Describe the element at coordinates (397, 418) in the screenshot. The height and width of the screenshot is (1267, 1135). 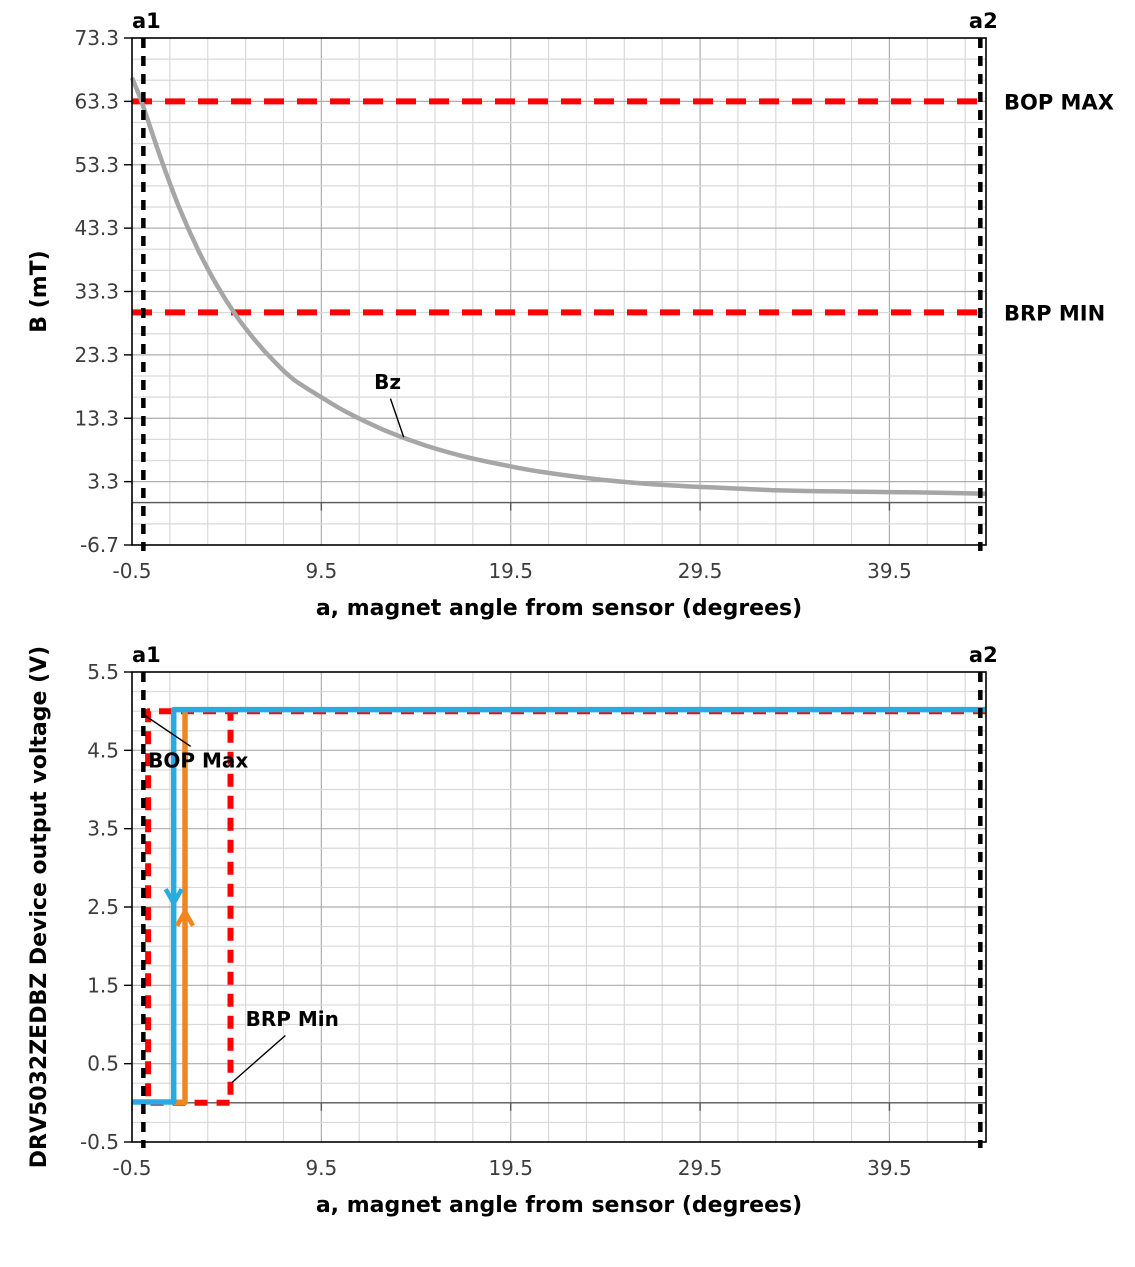
I see `bz-label-leader` at that location.